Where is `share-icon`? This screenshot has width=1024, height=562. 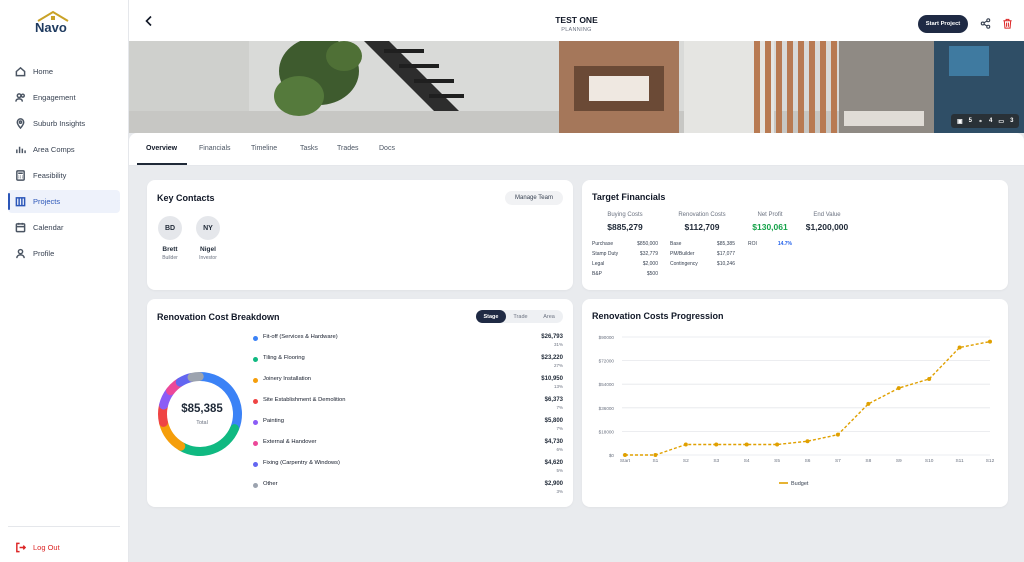
share-icon is located at coordinates (985, 23).